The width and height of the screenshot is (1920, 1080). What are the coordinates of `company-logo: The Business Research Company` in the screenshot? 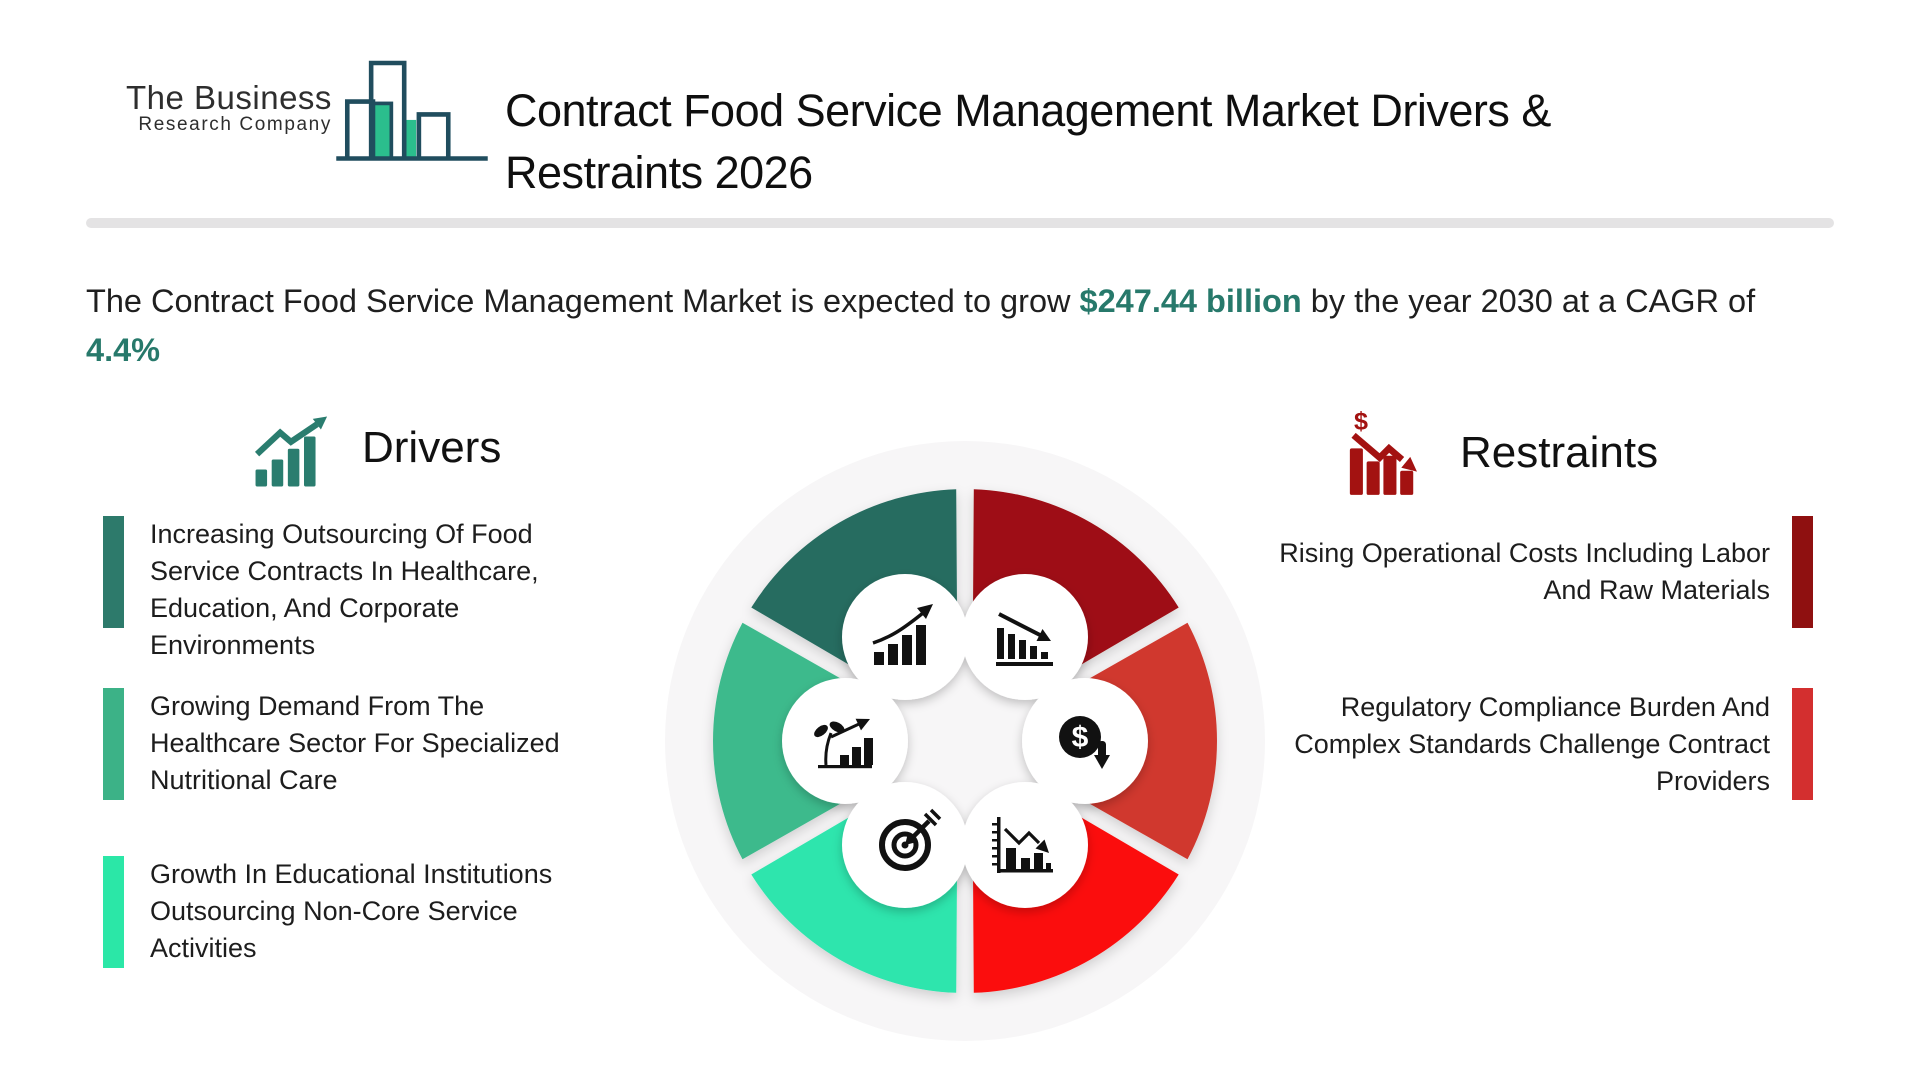 It's located at (307, 108).